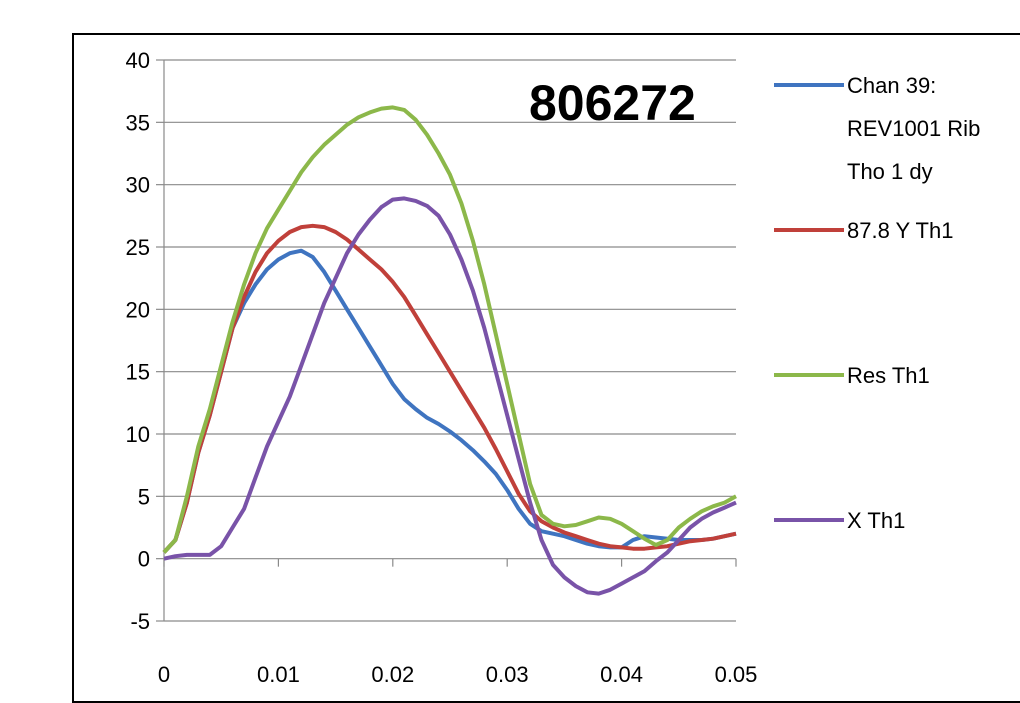 The width and height of the screenshot is (1020, 703). What do you see at coordinates (507, 674) in the screenshot?
I see `x-tick-label: 0.03` at bounding box center [507, 674].